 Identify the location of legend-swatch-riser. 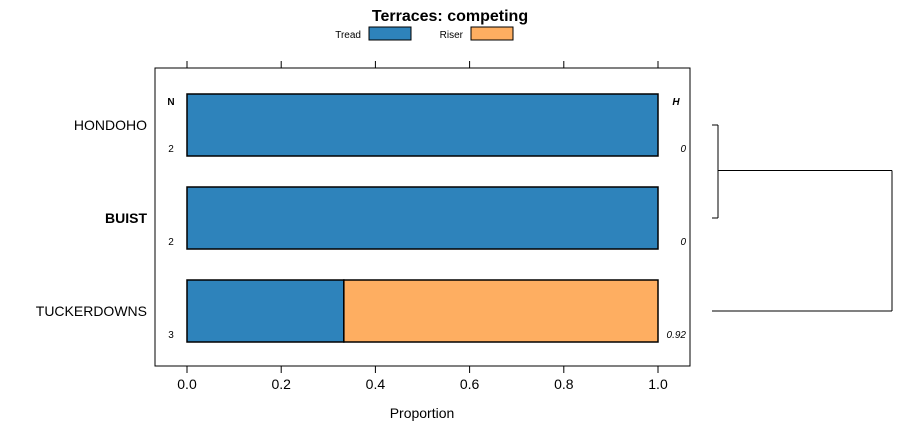
(492, 33).